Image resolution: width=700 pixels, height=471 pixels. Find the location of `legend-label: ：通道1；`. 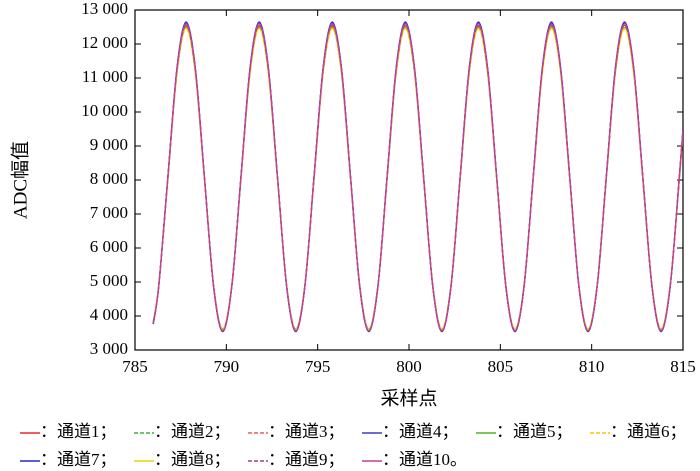

legend-label: ：通道1； is located at coordinates (78, 431).